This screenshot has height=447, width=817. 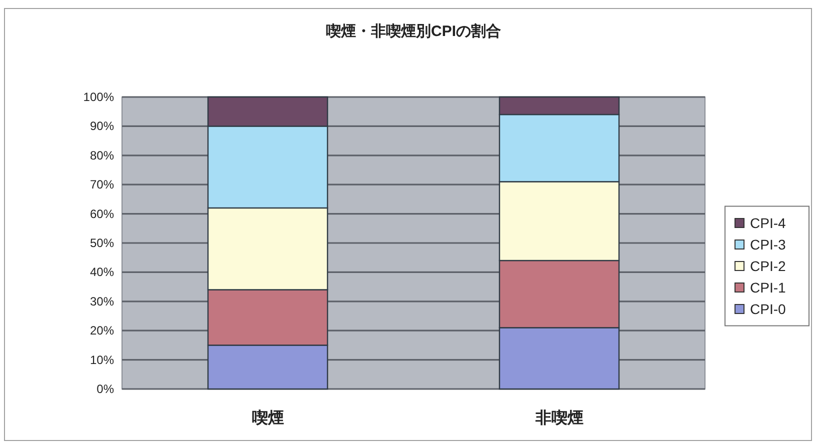 What do you see at coordinates (105, 389) in the screenshot?
I see `y-tick-label: 0%` at bounding box center [105, 389].